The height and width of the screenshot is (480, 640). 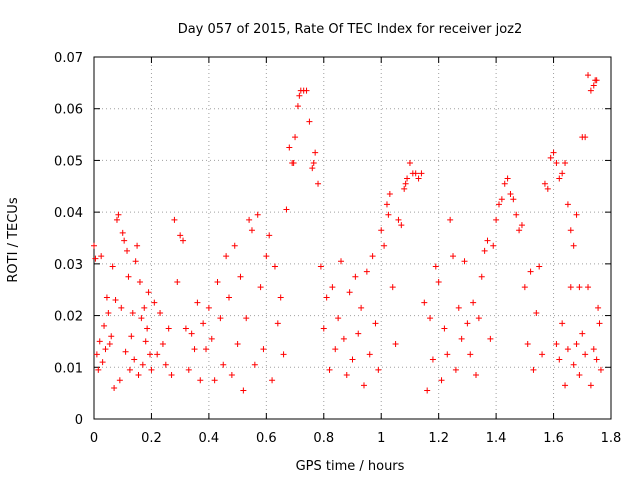 I want to click on x-tick-label: 1.2, so click(x=438, y=438).